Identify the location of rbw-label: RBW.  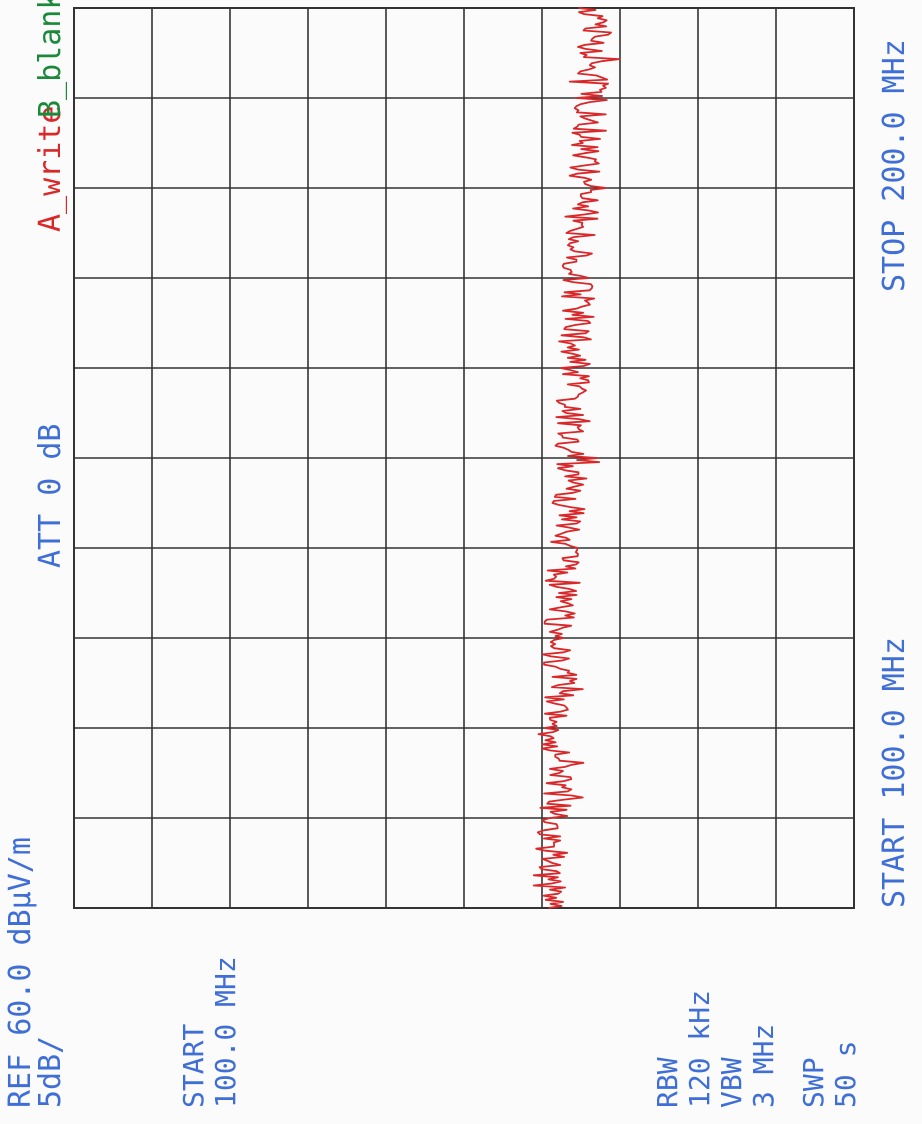
(667, 1082).